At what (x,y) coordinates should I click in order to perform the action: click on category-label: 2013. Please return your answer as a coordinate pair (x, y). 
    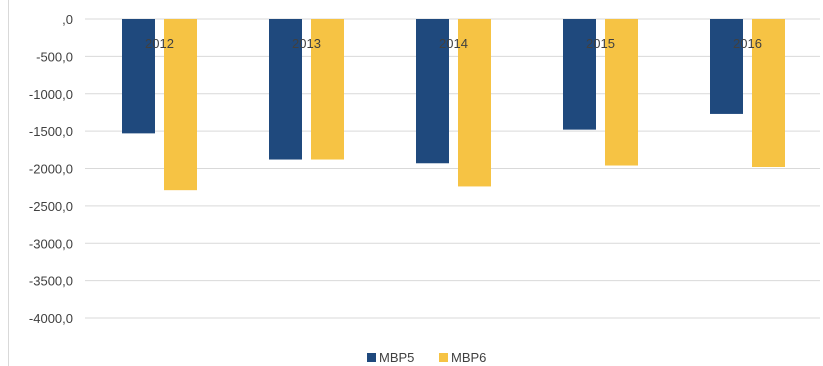
    Looking at the image, I should click on (306, 43).